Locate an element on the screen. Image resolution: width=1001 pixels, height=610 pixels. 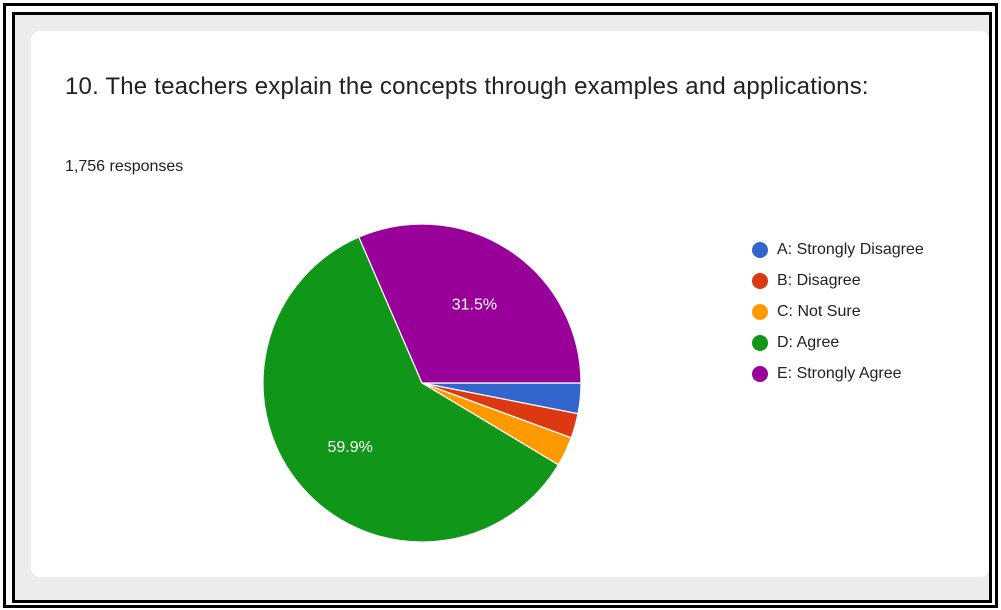
pie-slice-e is located at coordinates (470, 303).